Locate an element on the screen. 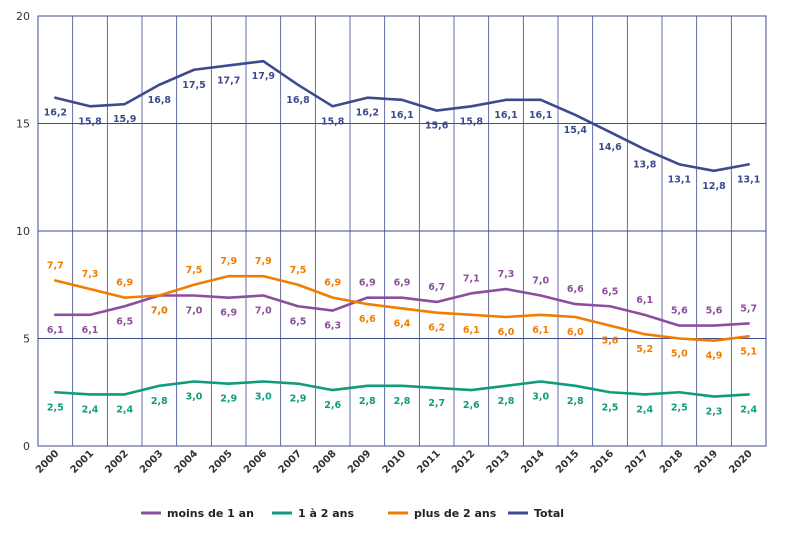 The image size is (800, 544). data-label: 5,1 is located at coordinates (748, 351).